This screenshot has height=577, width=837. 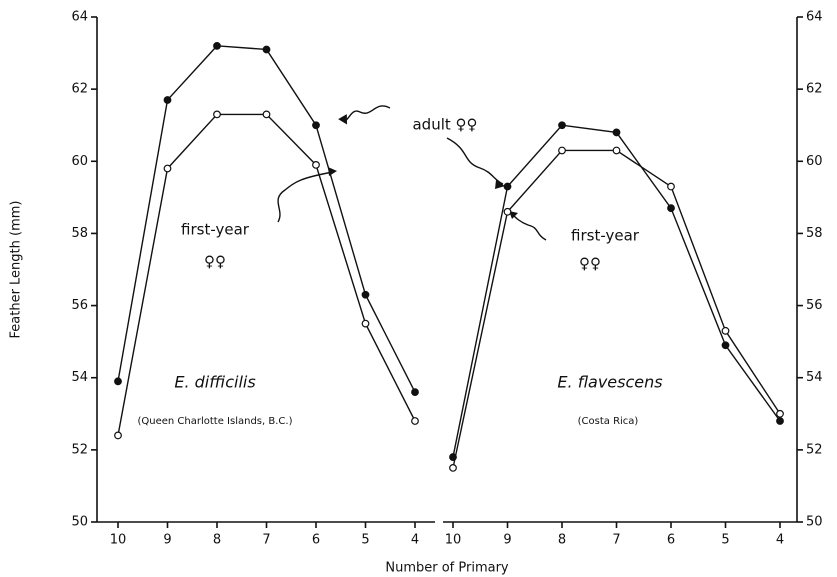 What do you see at coordinates (16, 270) in the screenshot?
I see `y-axis-label: Feather Length (mm)` at bounding box center [16, 270].